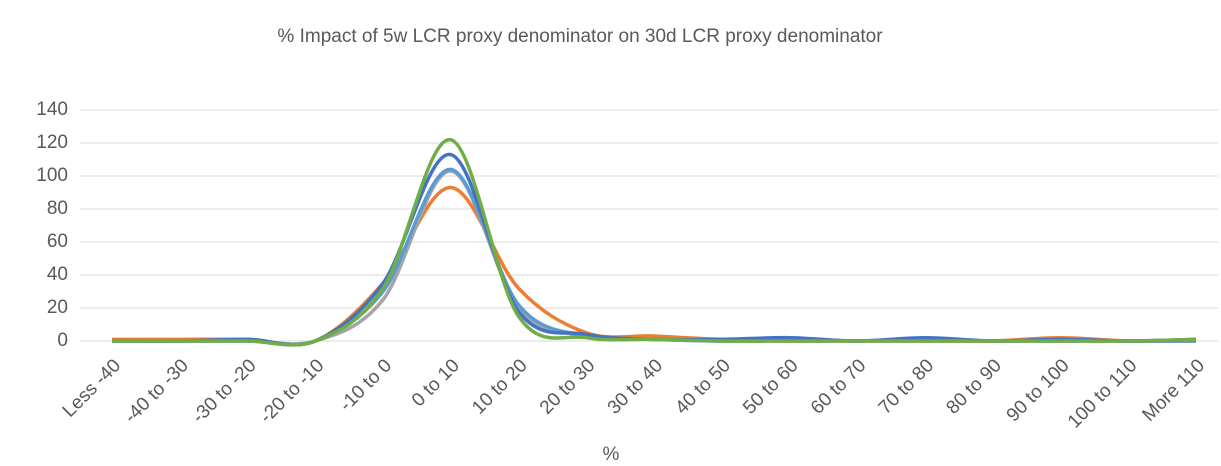  What do you see at coordinates (292, 391) in the screenshot?
I see `x-tick-label: -20 to -10` at bounding box center [292, 391].